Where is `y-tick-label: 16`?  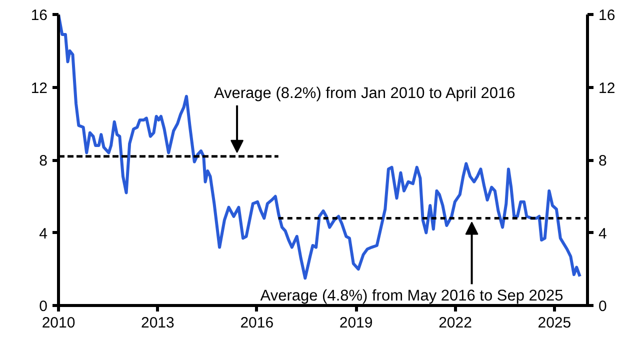 y-tick-label: 16 is located at coordinates (39, 15).